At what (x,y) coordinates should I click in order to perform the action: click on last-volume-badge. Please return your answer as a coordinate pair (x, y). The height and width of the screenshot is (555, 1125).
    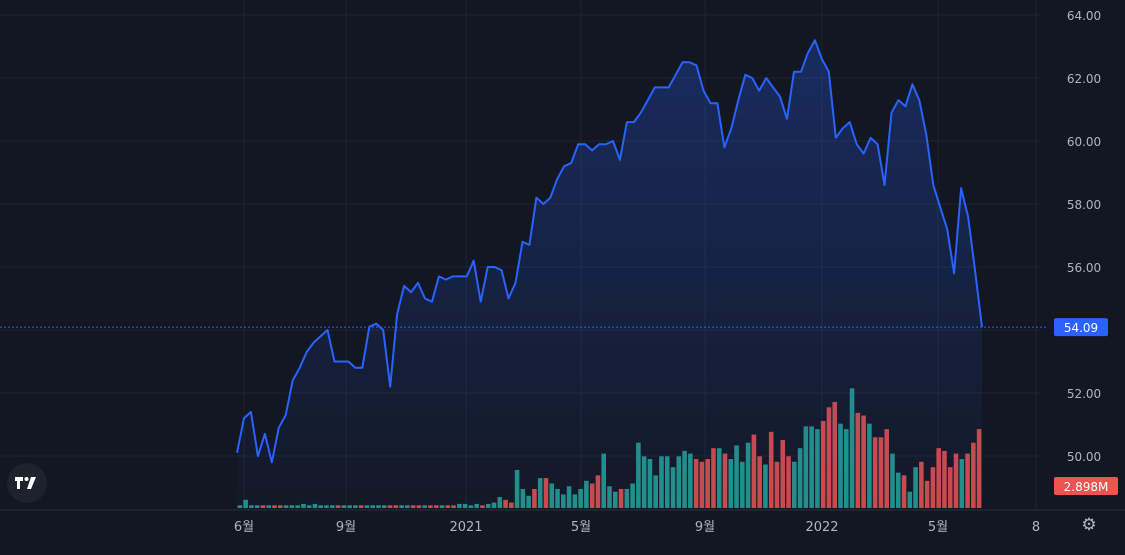
    Looking at the image, I should click on (1086, 486).